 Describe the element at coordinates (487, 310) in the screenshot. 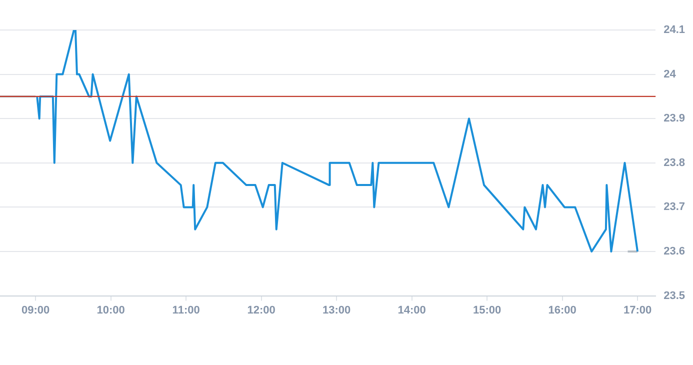

I see `x-tick-label: 15:00` at that location.